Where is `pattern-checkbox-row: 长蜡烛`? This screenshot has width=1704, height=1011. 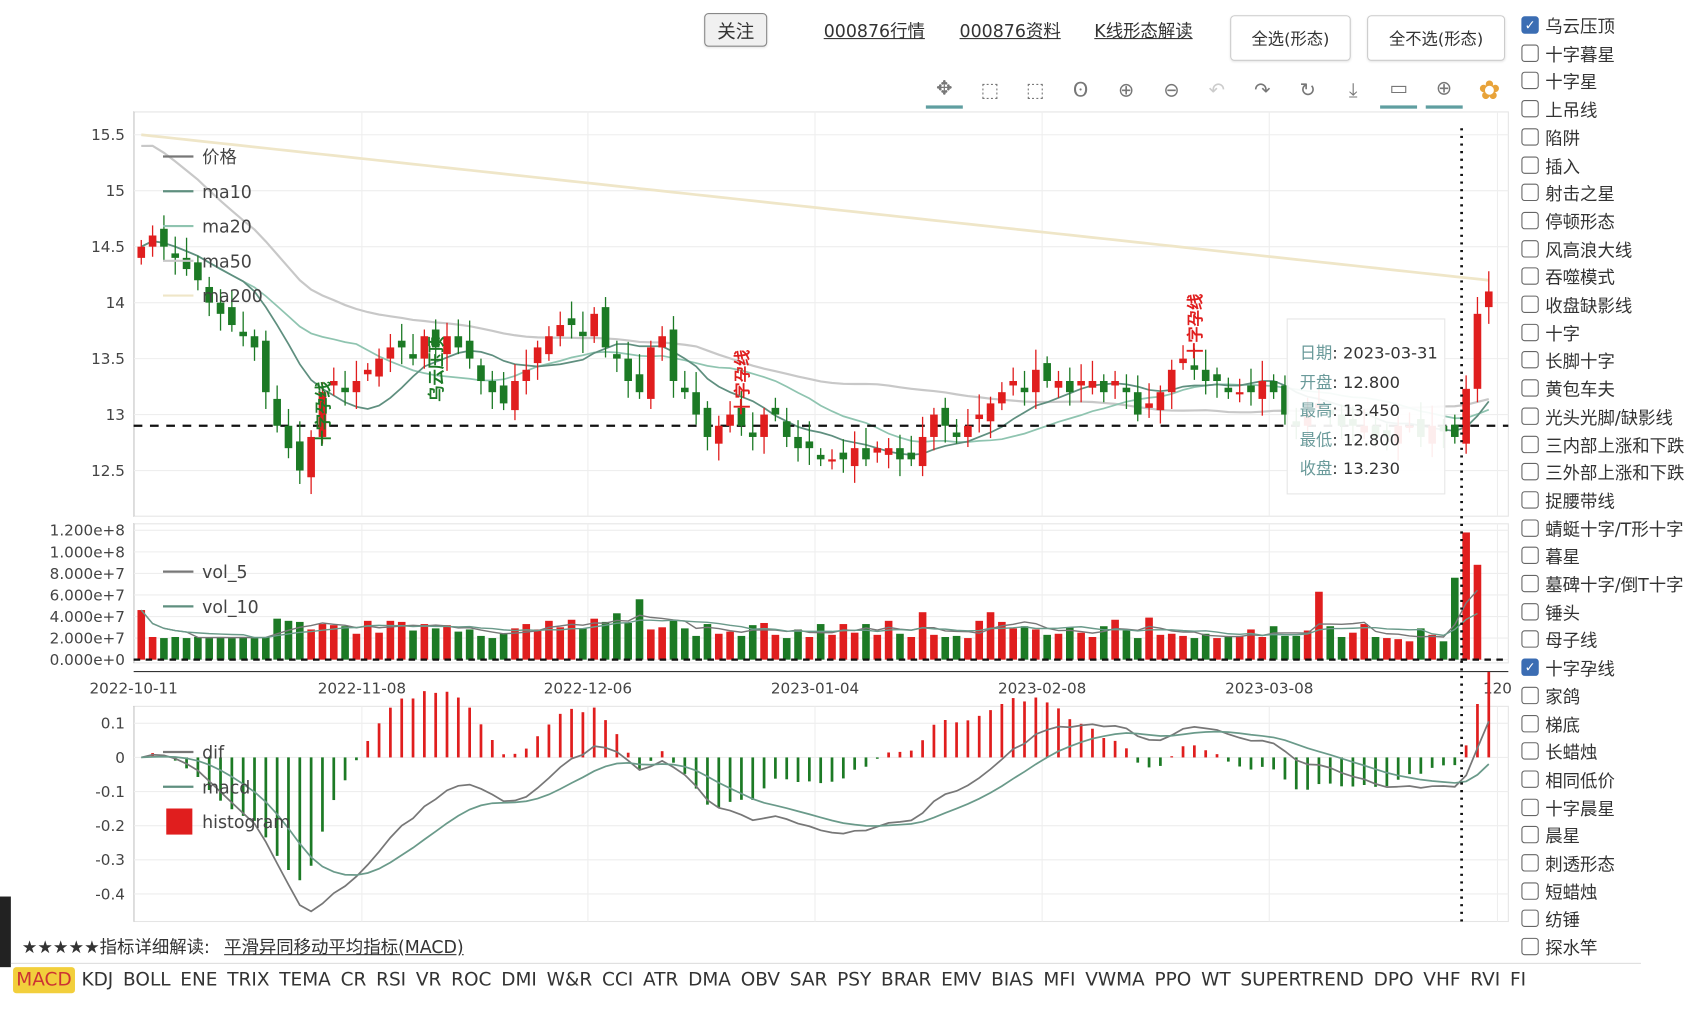
pattern-checkbox-row: 长蜡烛 is located at coordinates (1559, 751).